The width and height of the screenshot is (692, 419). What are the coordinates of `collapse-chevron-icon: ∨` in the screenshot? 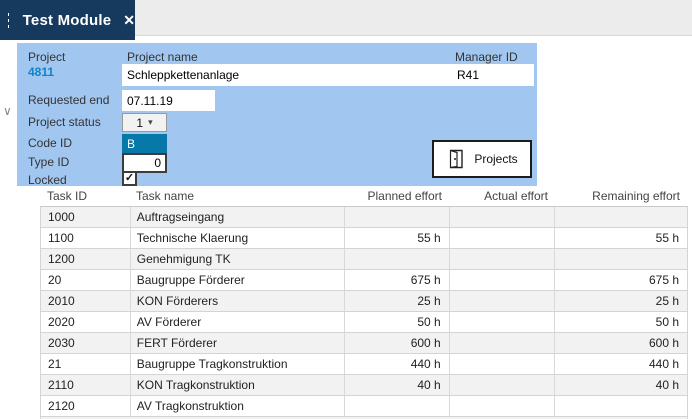 It's located at (7, 111).